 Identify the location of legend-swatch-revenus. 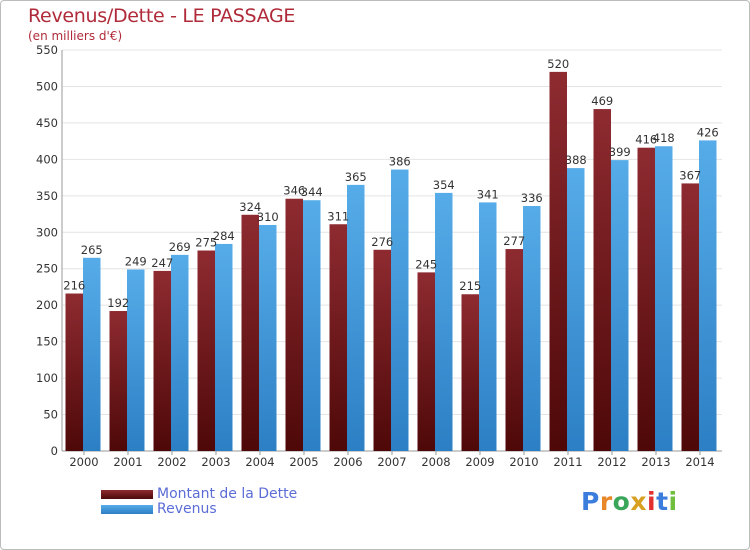
(127, 509).